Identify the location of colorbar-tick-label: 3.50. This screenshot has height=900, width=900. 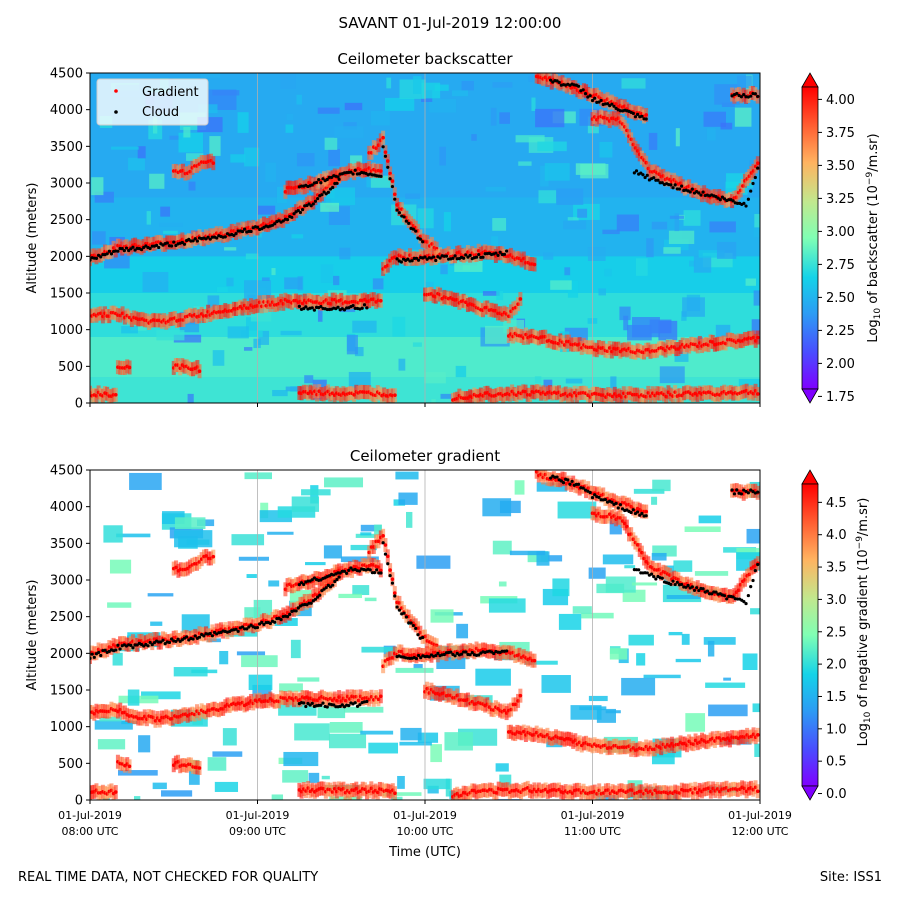
(840, 166).